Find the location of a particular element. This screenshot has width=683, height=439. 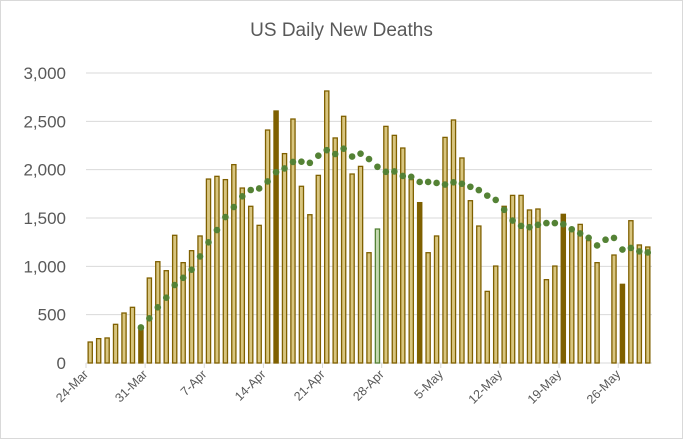

y-tick-label: 2,500 is located at coordinates (44, 121).